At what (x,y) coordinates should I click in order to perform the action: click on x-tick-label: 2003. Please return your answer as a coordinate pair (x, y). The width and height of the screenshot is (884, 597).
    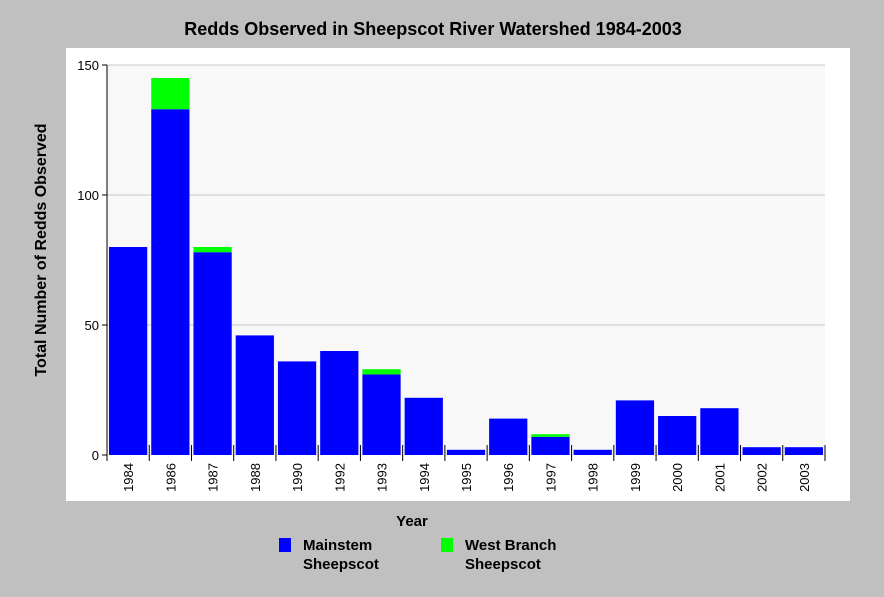
    Looking at the image, I should click on (804, 477).